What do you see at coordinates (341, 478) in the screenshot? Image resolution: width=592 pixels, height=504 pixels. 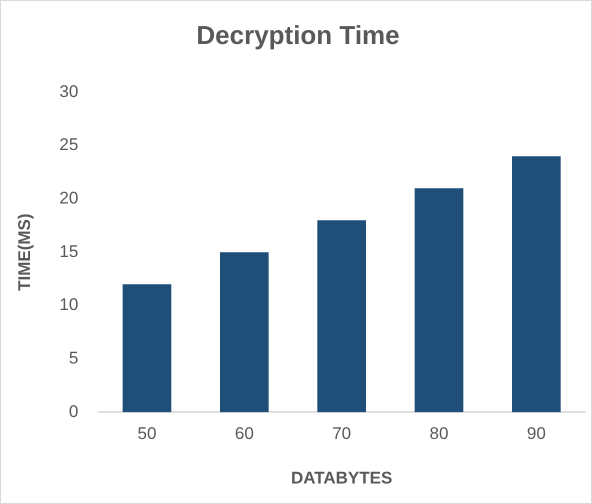 I see `x-axis-title: DATABYTES` at bounding box center [341, 478].